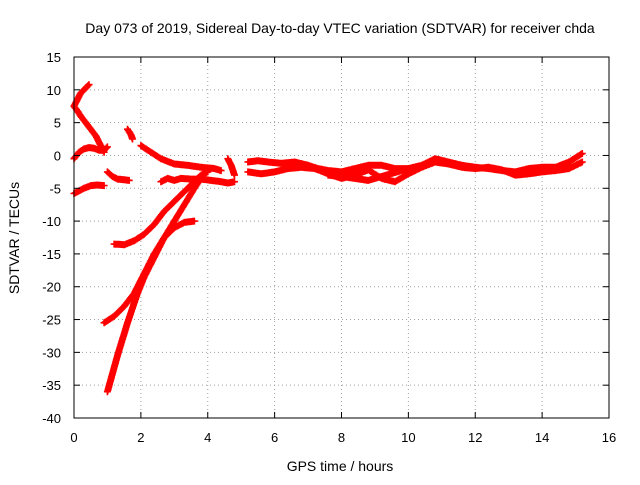 The width and height of the screenshot is (640, 485). Describe the element at coordinates (341, 437) in the screenshot. I see `x-tick-label: 8` at that location.